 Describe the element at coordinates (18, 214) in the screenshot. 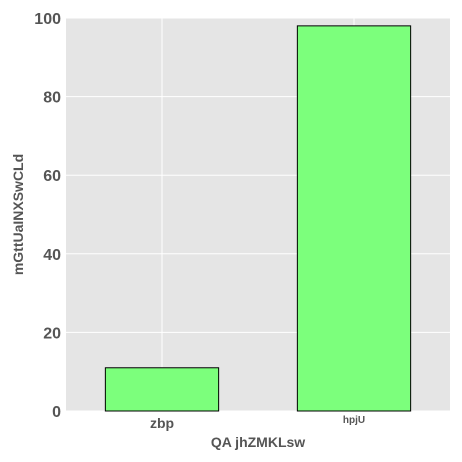

I see `y-axis-label: mGttUaINXSwCLd` at that location.